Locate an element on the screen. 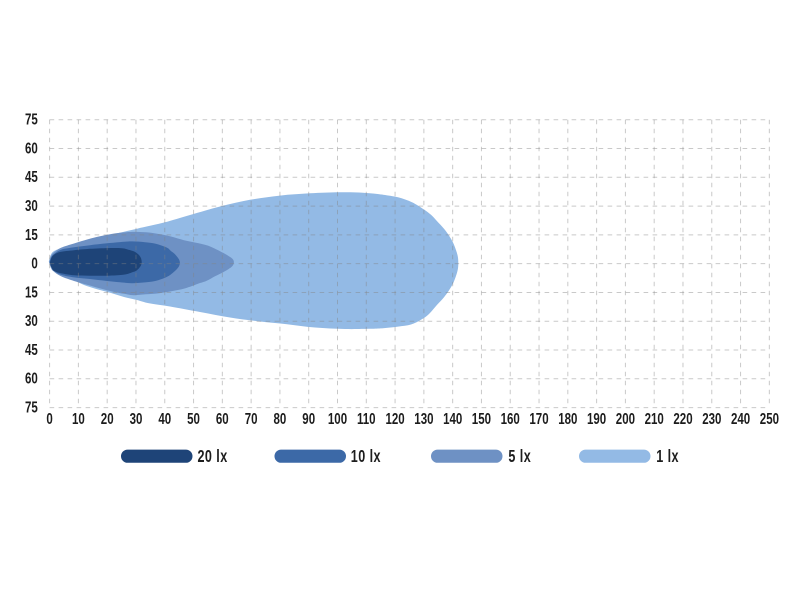 This screenshot has width=800, height=600. svg-text: 20 is located at coordinates (107, 418).